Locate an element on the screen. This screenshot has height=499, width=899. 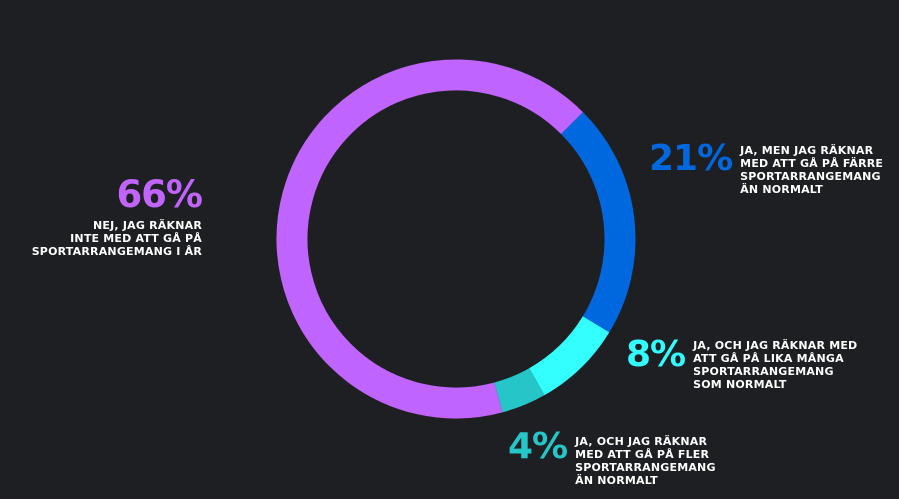
category-label-line: SOM NORMALT is located at coordinates (740, 384).